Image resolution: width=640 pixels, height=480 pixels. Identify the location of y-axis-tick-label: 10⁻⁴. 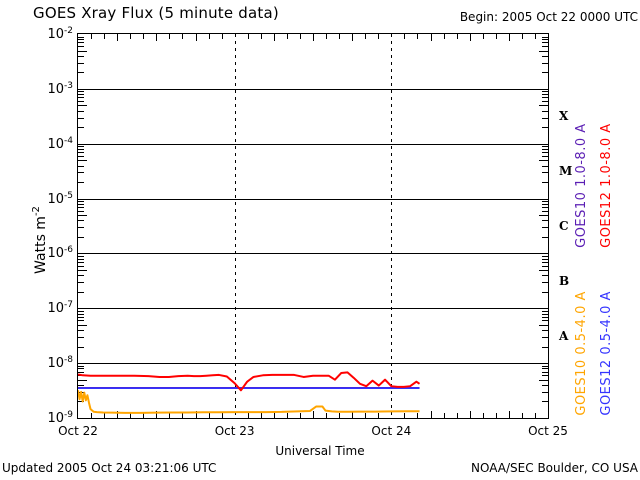
(60, 144).